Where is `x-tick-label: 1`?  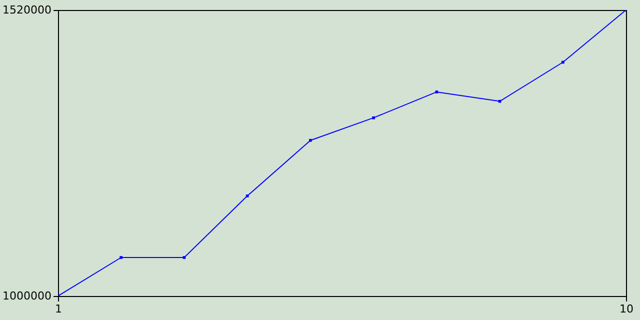
x-tick-label: 1 is located at coordinates (58, 309).